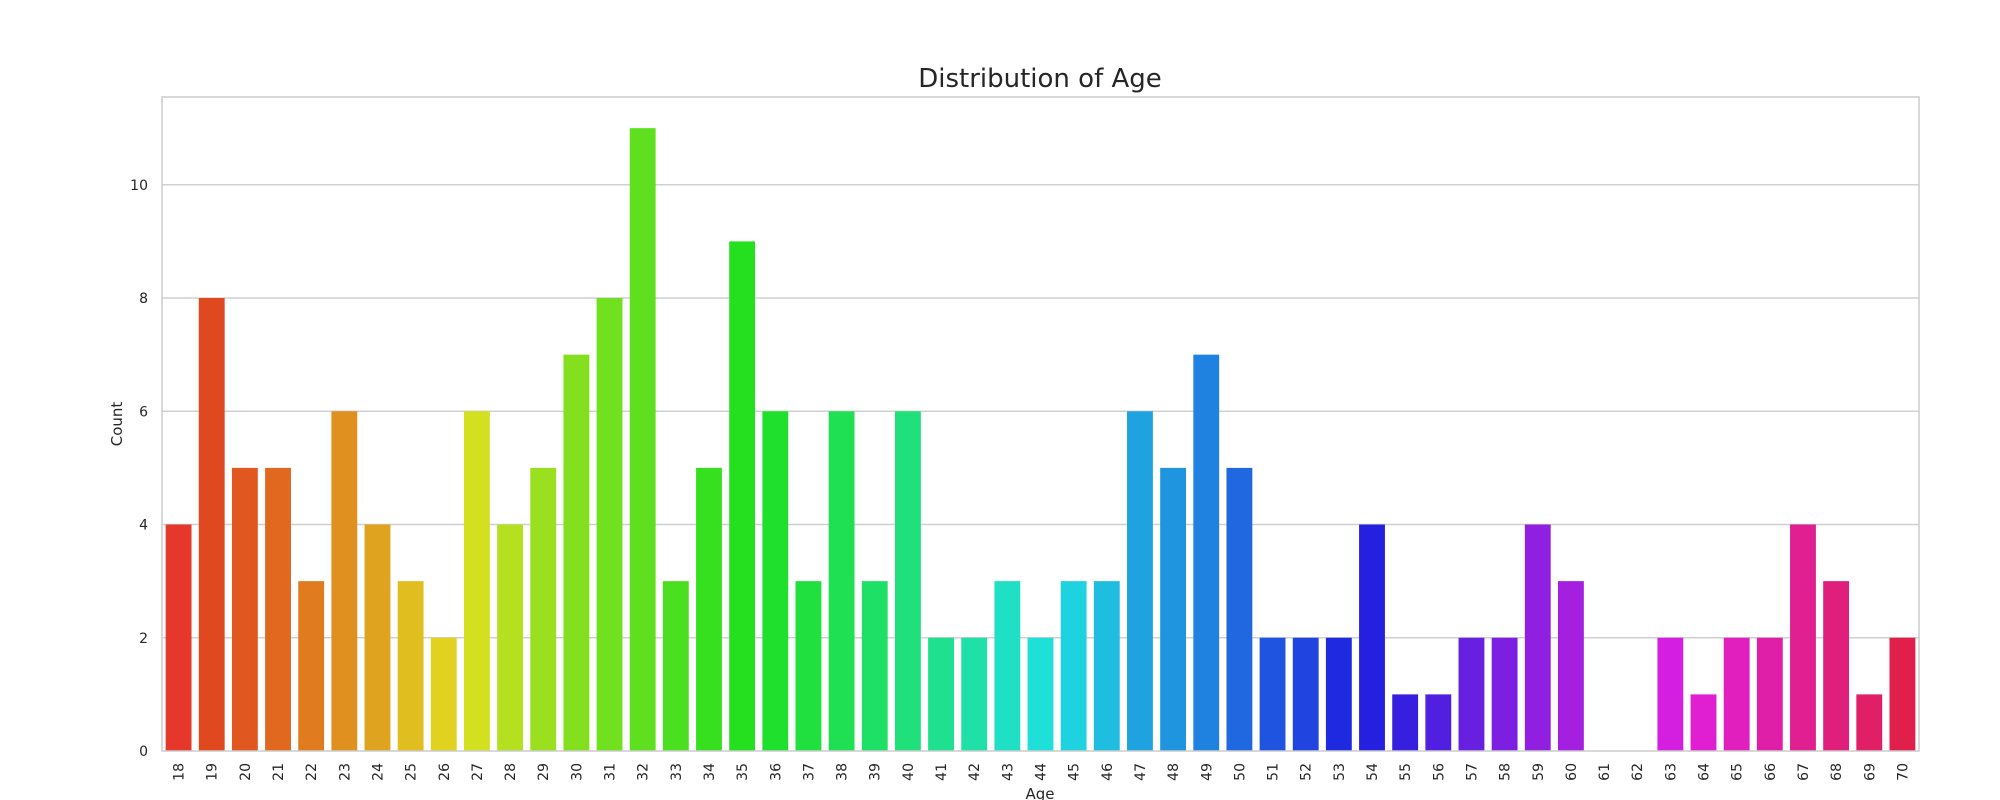  What do you see at coordinates (312, 772) in the screenshot?
I see `x-tick-label: 22` at bounding box center [312, 772].